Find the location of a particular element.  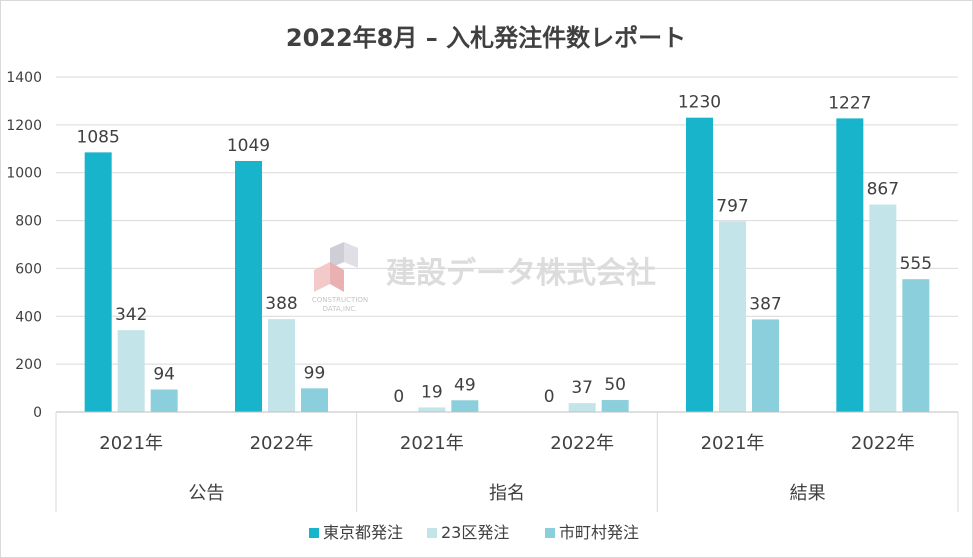

data-label: 94 is located at coordinates (164, 375).